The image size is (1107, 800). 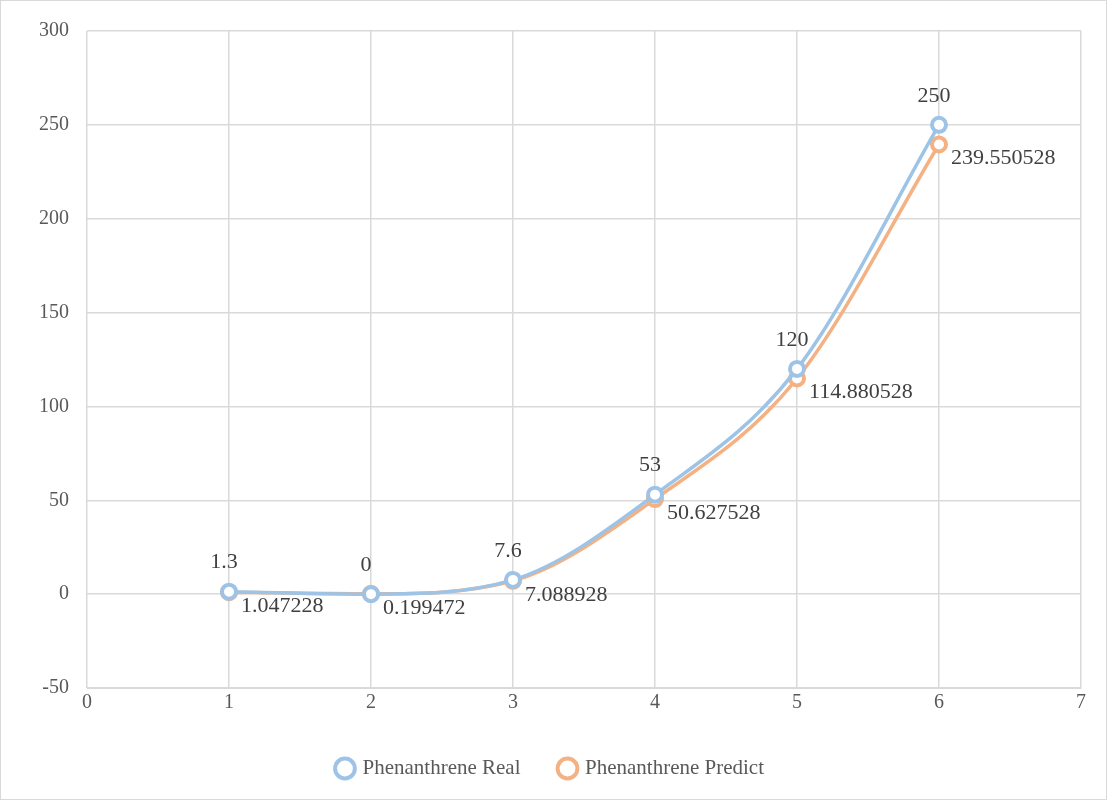 I want to click on x-tick-label: 6, so click(x=939, y=701).